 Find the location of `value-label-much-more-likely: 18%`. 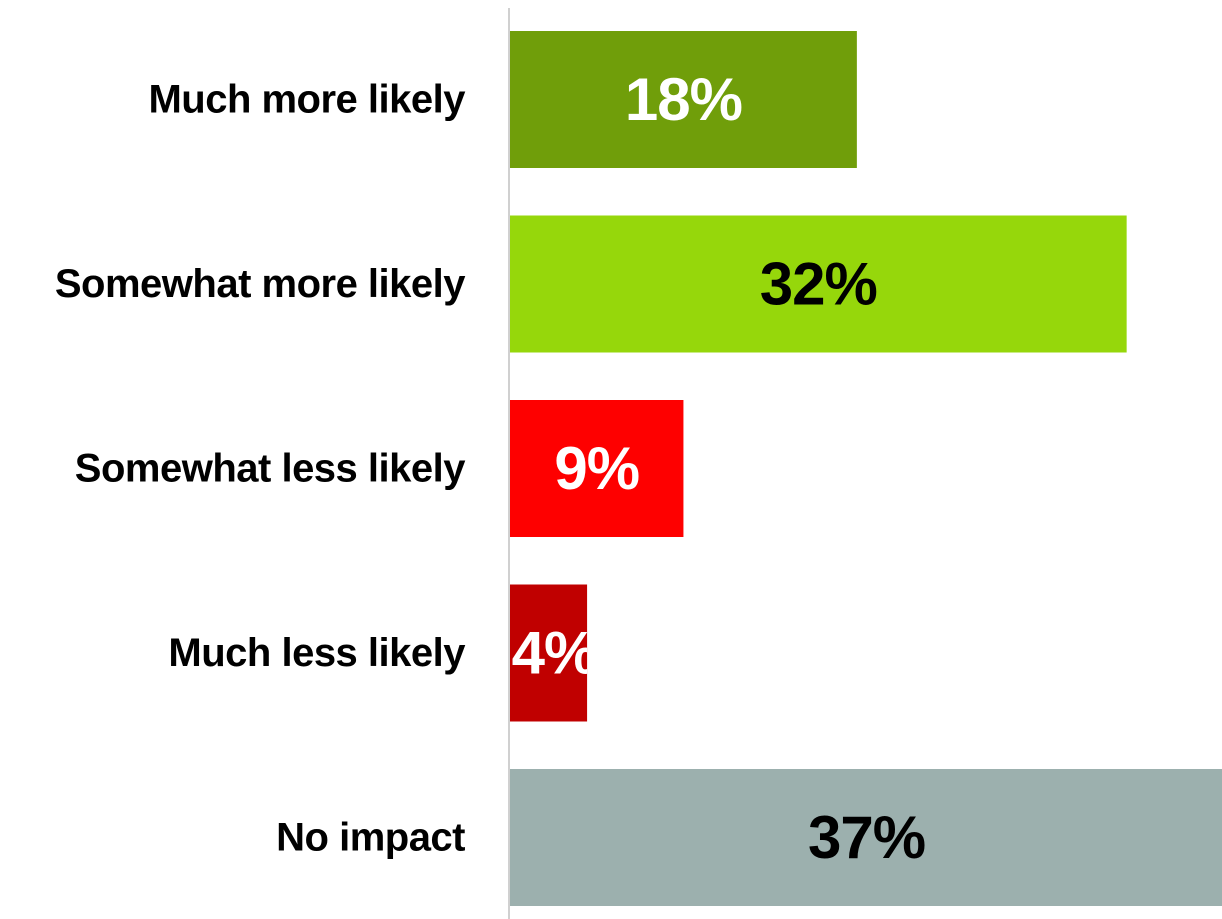

value-label-much-more-likely: 18% is located at coordinates (683, 99).